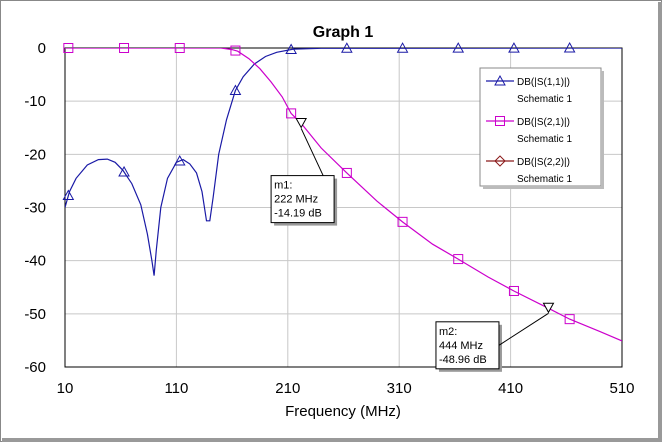  What do you see at coordinates (35, 154) in the screenshot?
I see `y-tick-label: -20` at bounding box center [35, 154].